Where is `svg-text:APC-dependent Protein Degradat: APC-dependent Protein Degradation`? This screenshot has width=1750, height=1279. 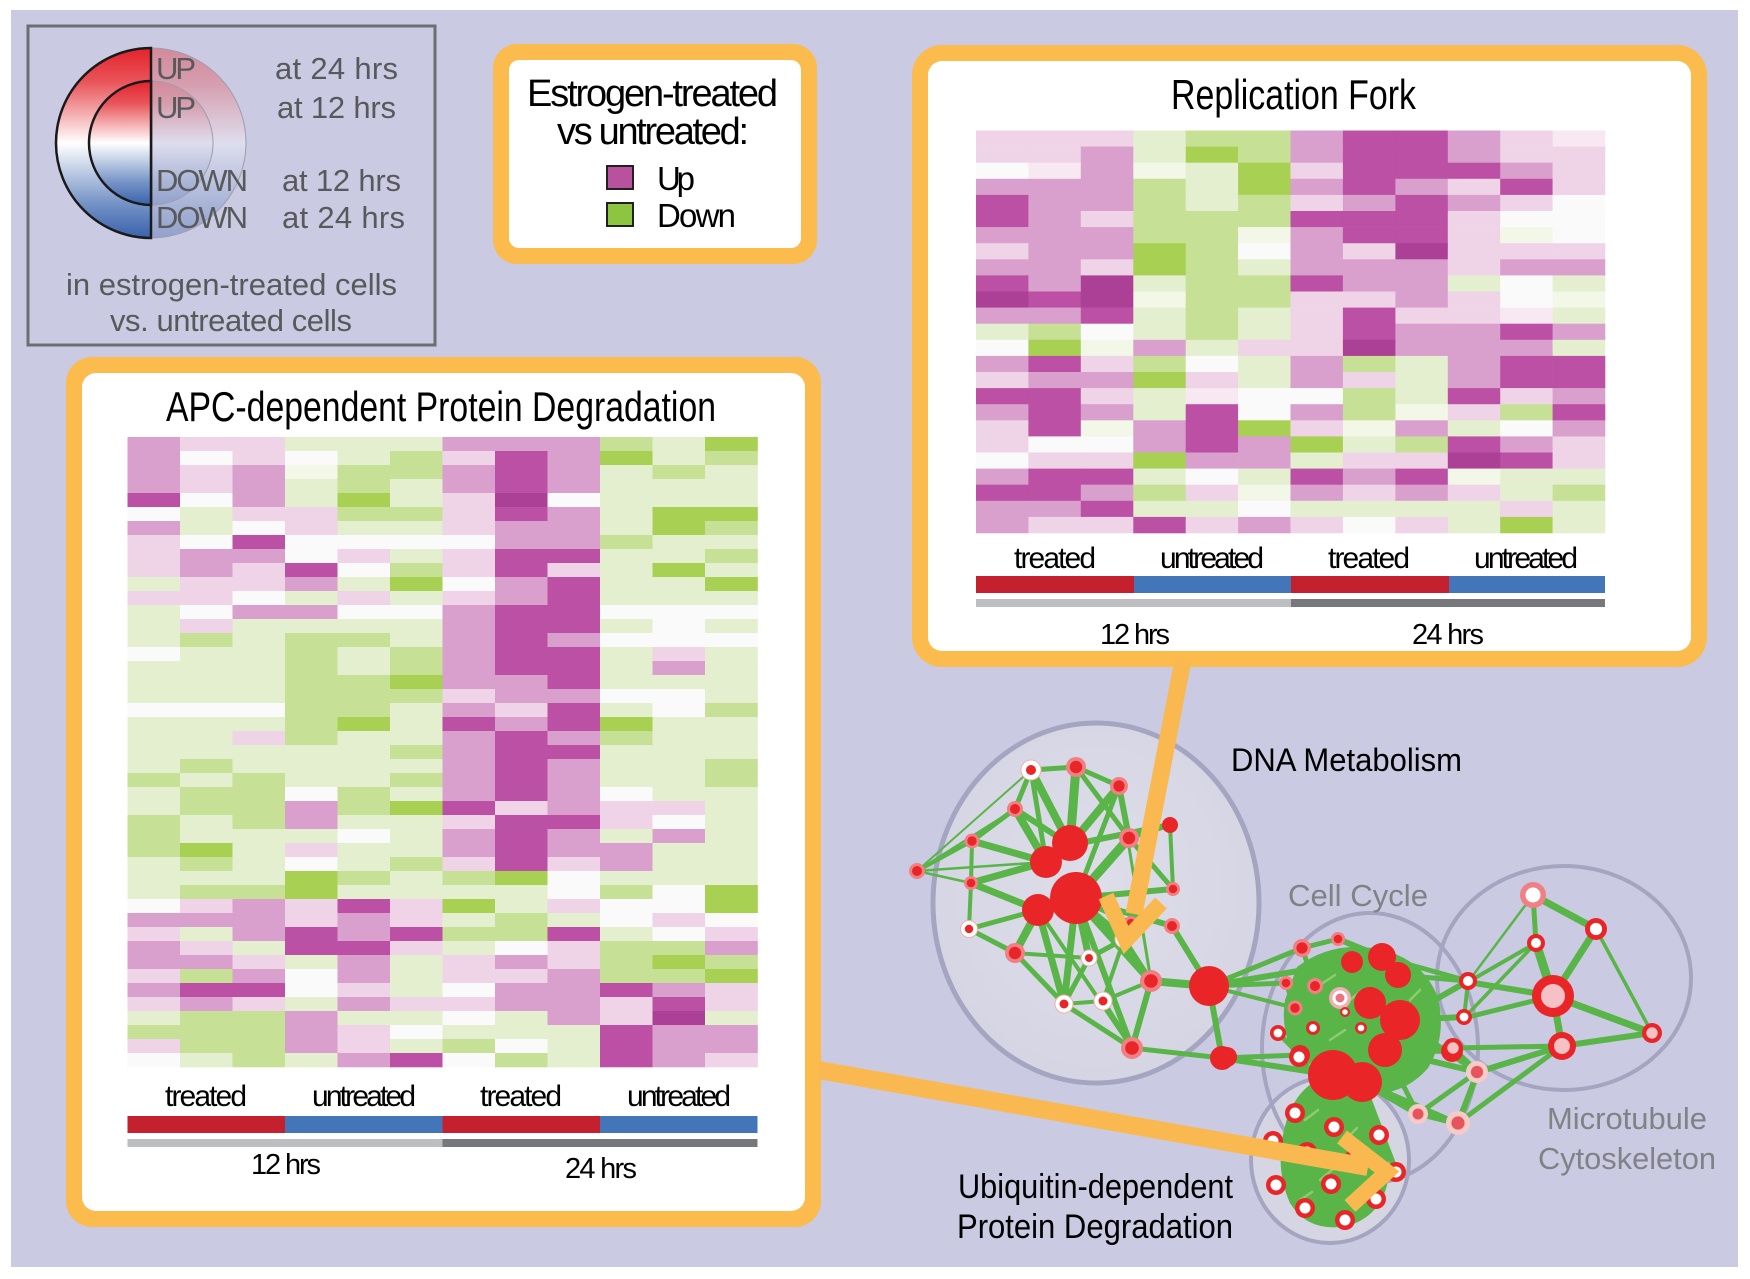 svg-text:APC-dependent Protein Degradat: APC-dependent Protein Degradation is located at coordinates (441, 406).